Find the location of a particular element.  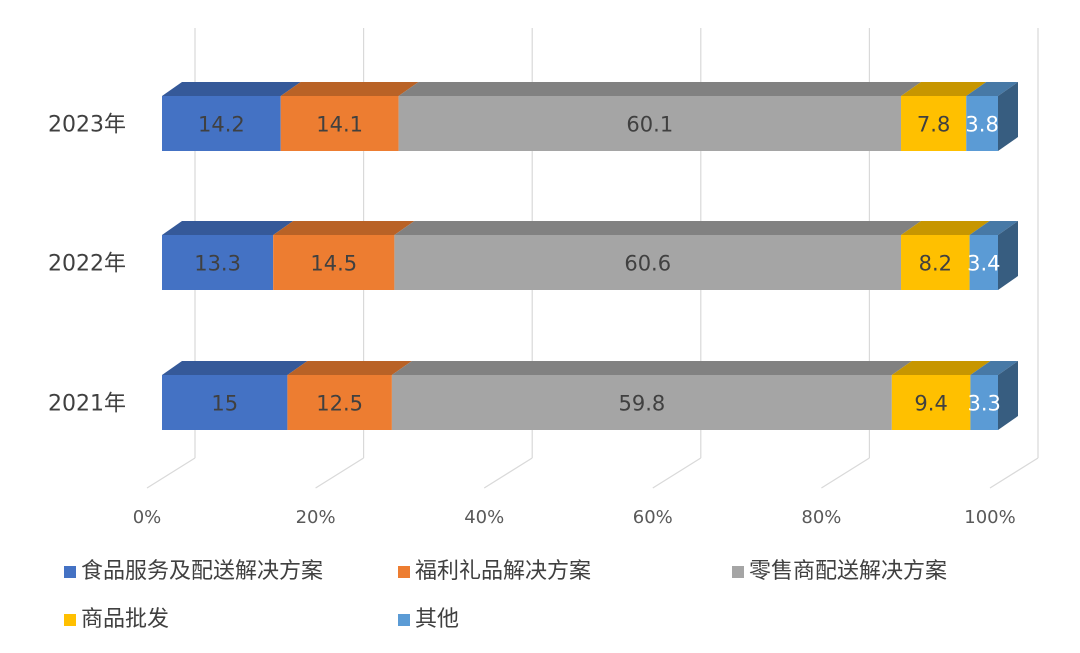

legend-label: 零售商配送解决方案 is located at coordinates (848, 571).